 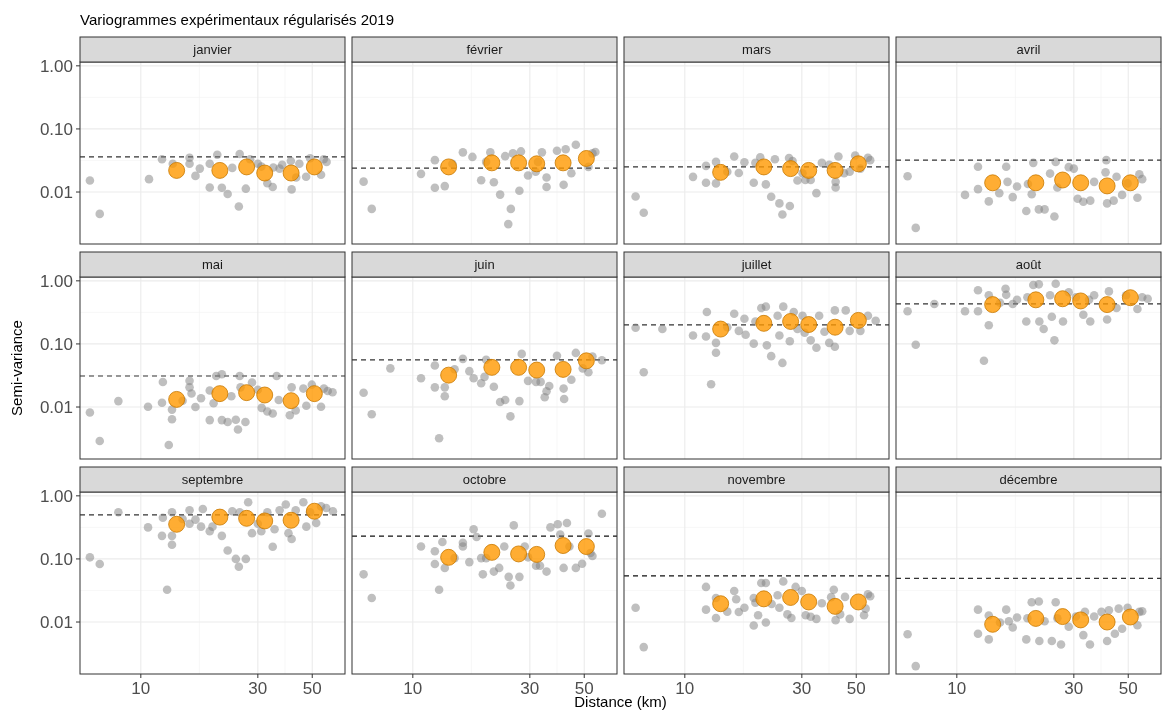 What do you see at coordinates (484, 480) in the screenshot?
I see `chart-title: octobre` at bounding box center [484, 480].